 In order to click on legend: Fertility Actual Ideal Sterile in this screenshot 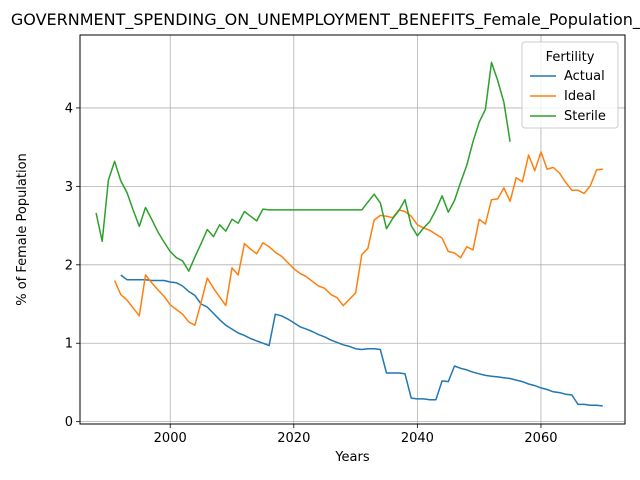, I will do `click(570, 85)`.